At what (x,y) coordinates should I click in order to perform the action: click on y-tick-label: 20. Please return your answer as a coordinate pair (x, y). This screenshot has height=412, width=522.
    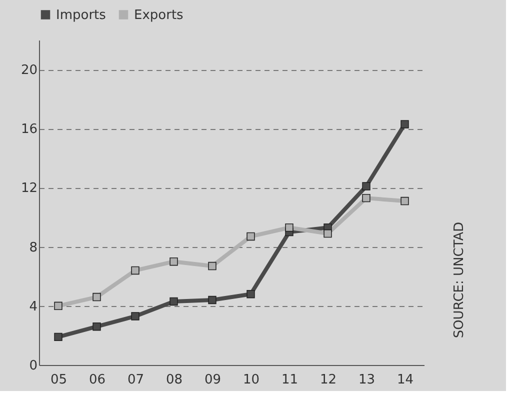
    Looking at the image, I should click on (29, 70).